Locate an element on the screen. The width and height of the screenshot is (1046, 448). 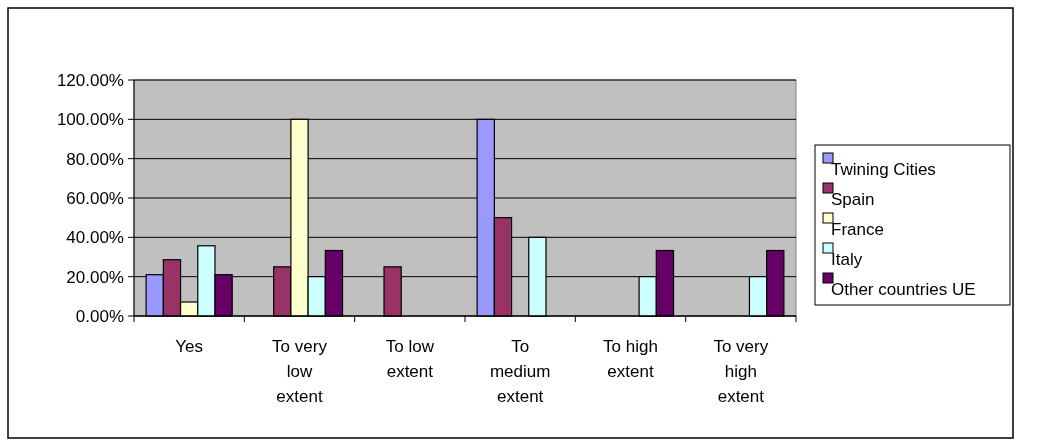
y-tick-label: 120.00% is located at coordinates (90, 80).